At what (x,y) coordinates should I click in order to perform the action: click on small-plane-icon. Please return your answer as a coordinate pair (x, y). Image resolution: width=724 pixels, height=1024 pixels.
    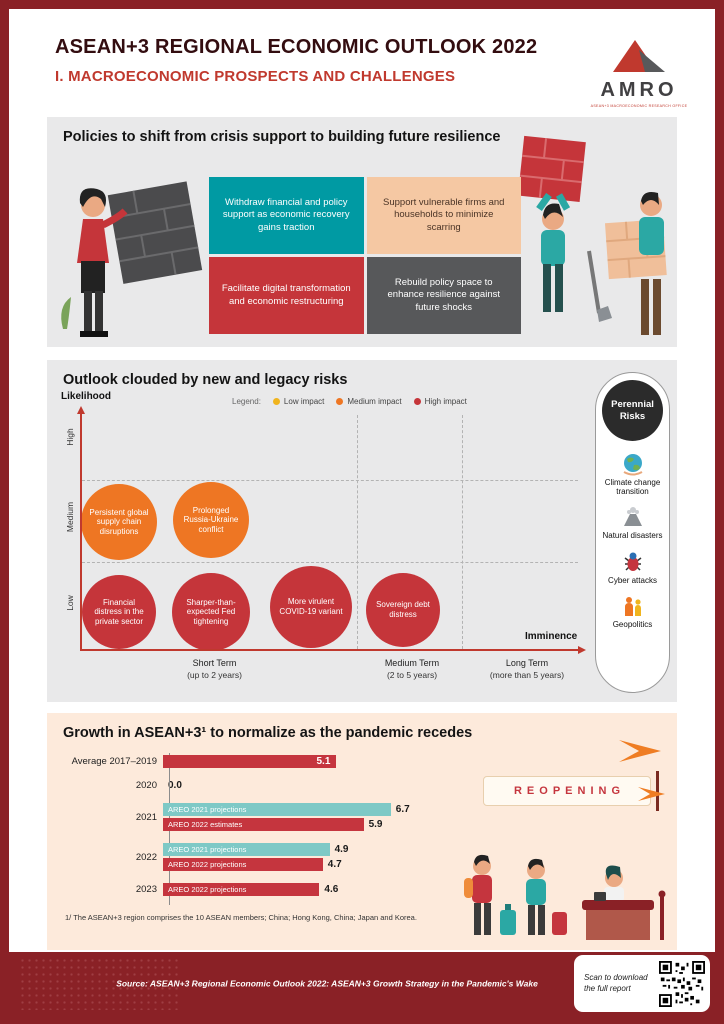
    Looking at the image, I should click on (651, 794).